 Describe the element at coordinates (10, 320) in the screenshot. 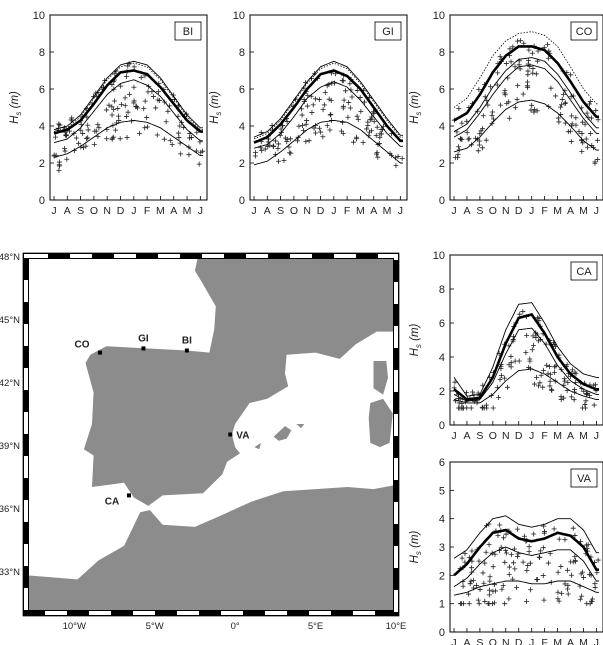

I see `lat-tick-label: 45°N` at that location.